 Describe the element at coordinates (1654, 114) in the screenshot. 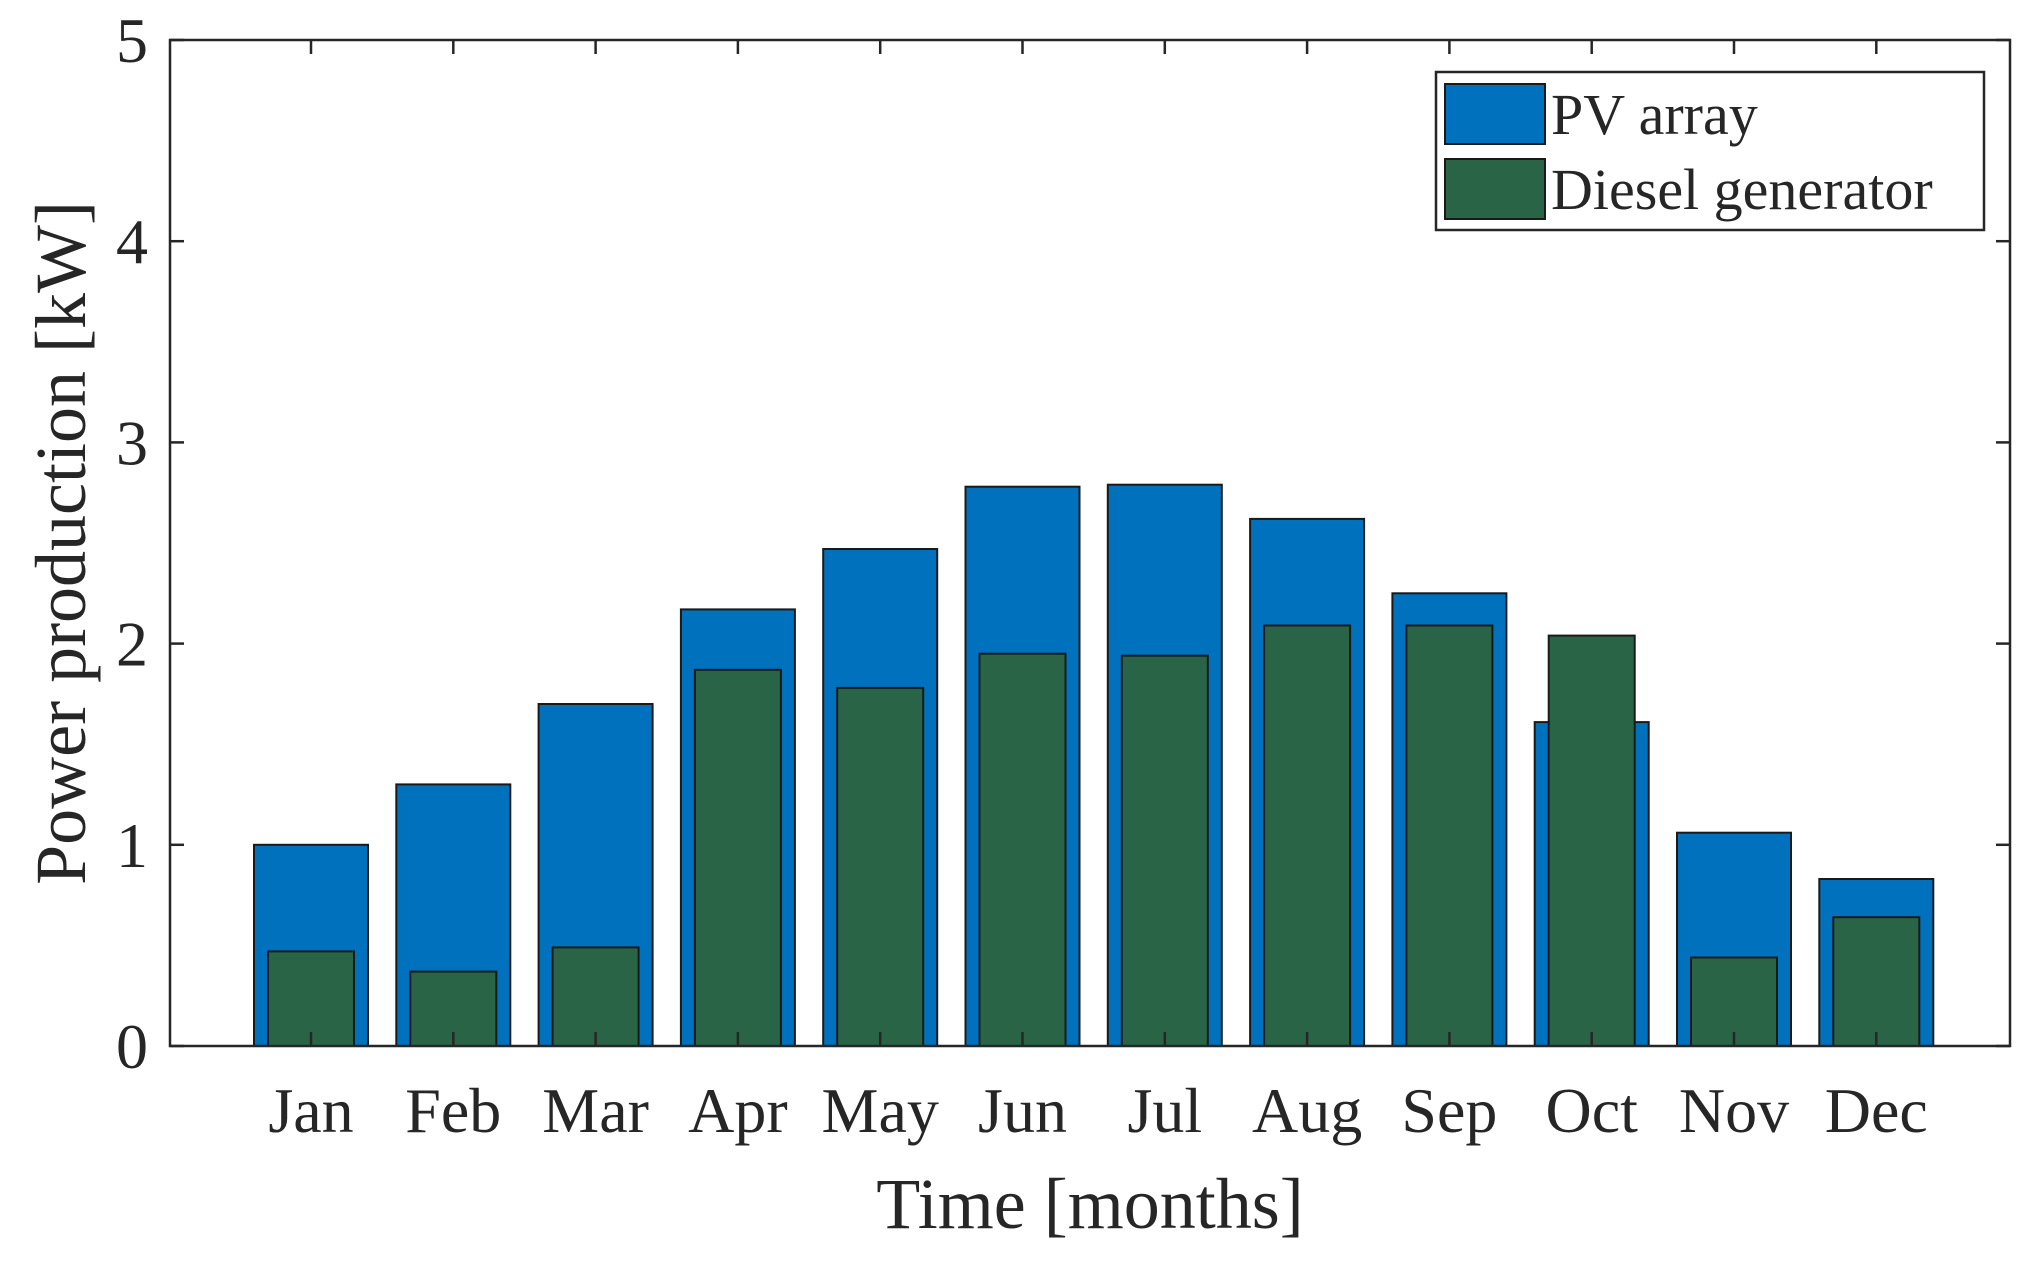

I see `legend-label-pv-array: PV array` at that location.